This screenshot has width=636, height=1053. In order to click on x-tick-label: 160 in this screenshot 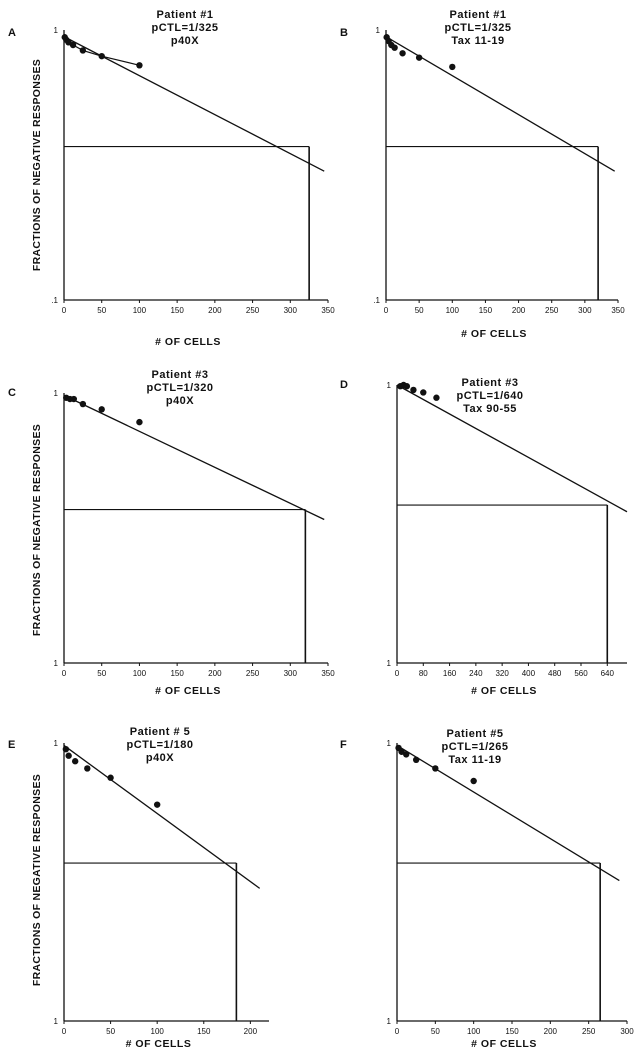, I will do `click(450, 673)`.